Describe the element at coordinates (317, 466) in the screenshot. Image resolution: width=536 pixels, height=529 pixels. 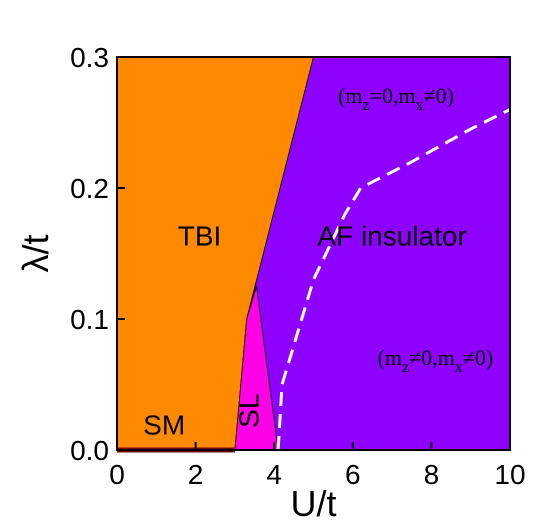
I see `x-axis-ticks: 0 2 4 6 8 10` at that location.